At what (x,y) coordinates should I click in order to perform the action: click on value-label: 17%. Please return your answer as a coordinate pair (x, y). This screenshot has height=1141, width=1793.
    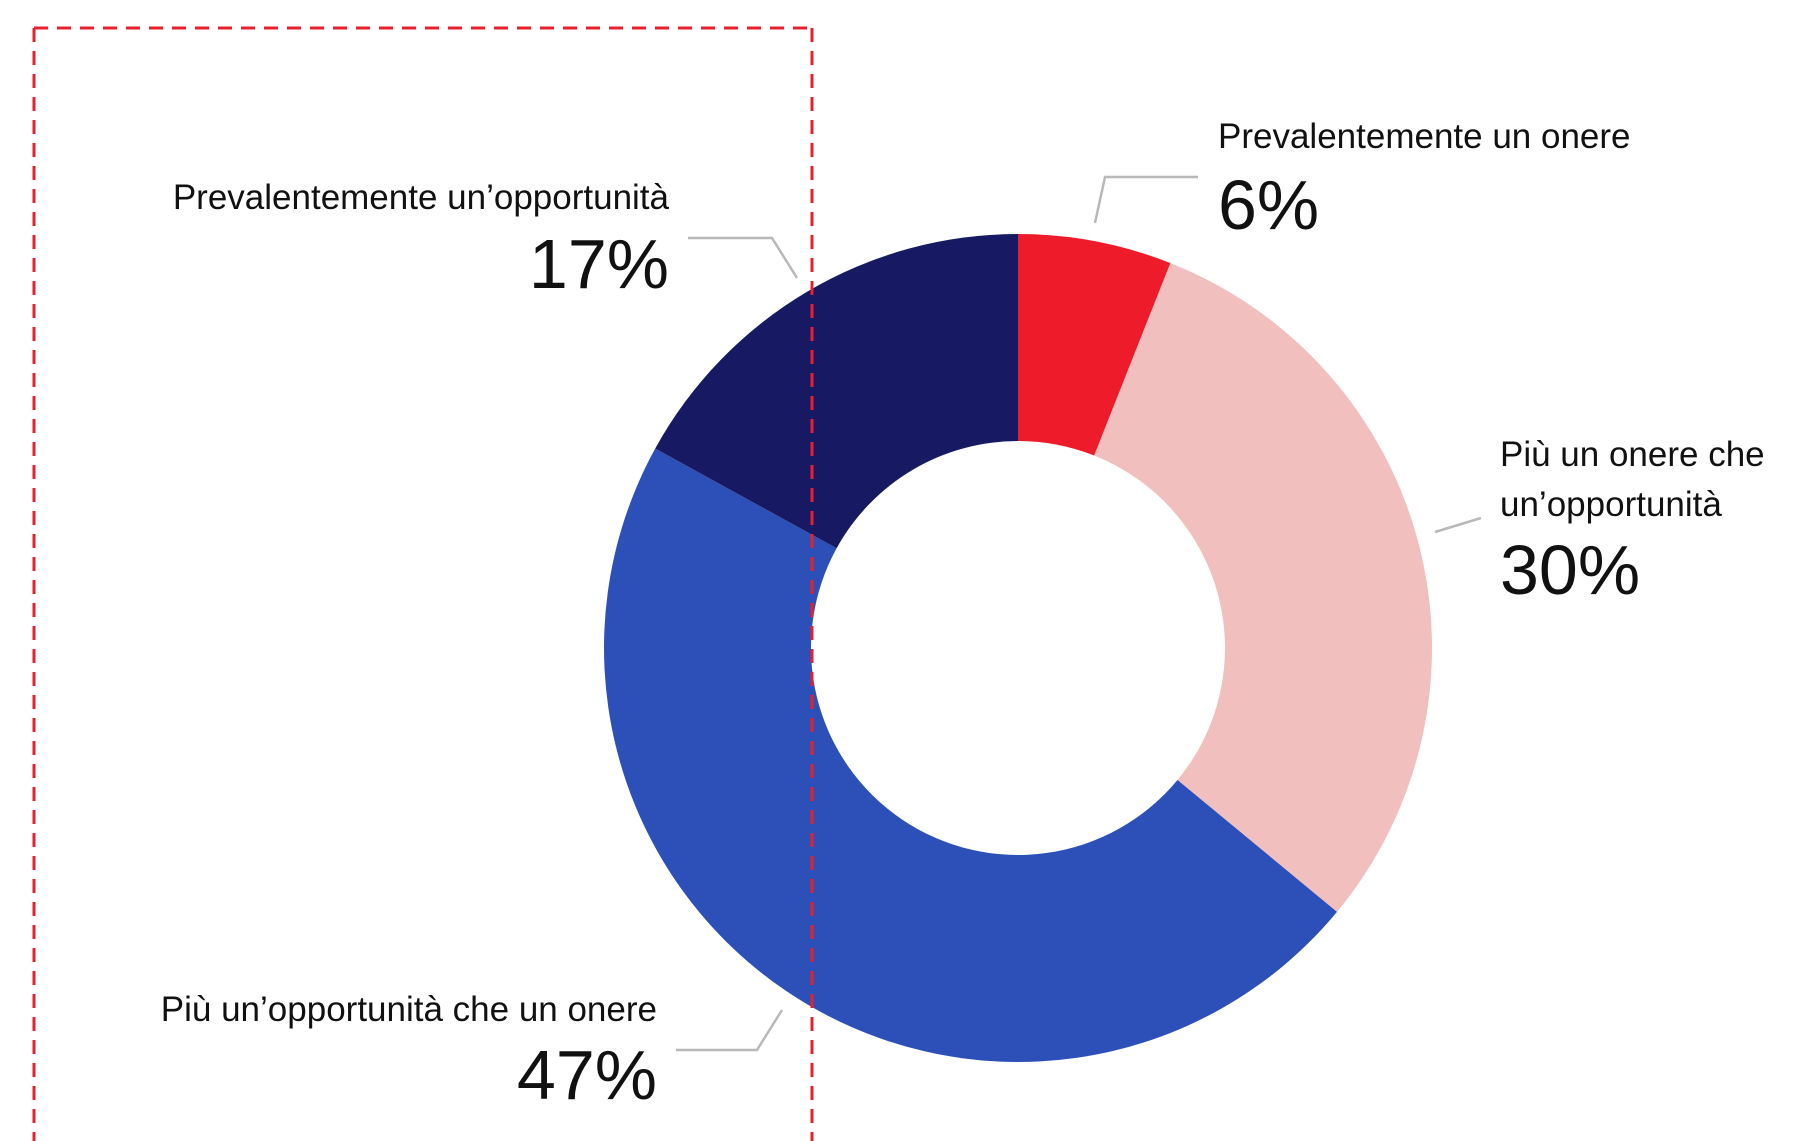
    Looking at the image, I should click on (598, 264).